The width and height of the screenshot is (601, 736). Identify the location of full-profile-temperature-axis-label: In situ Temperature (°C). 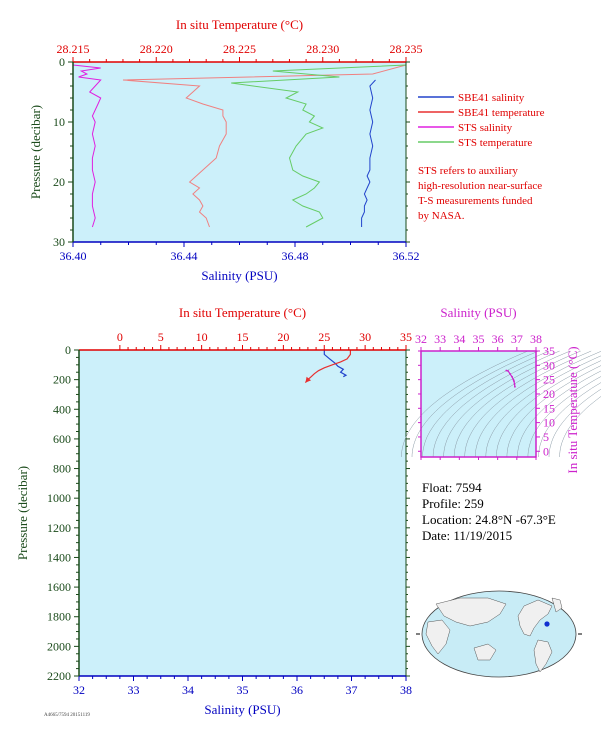
(242, 312).